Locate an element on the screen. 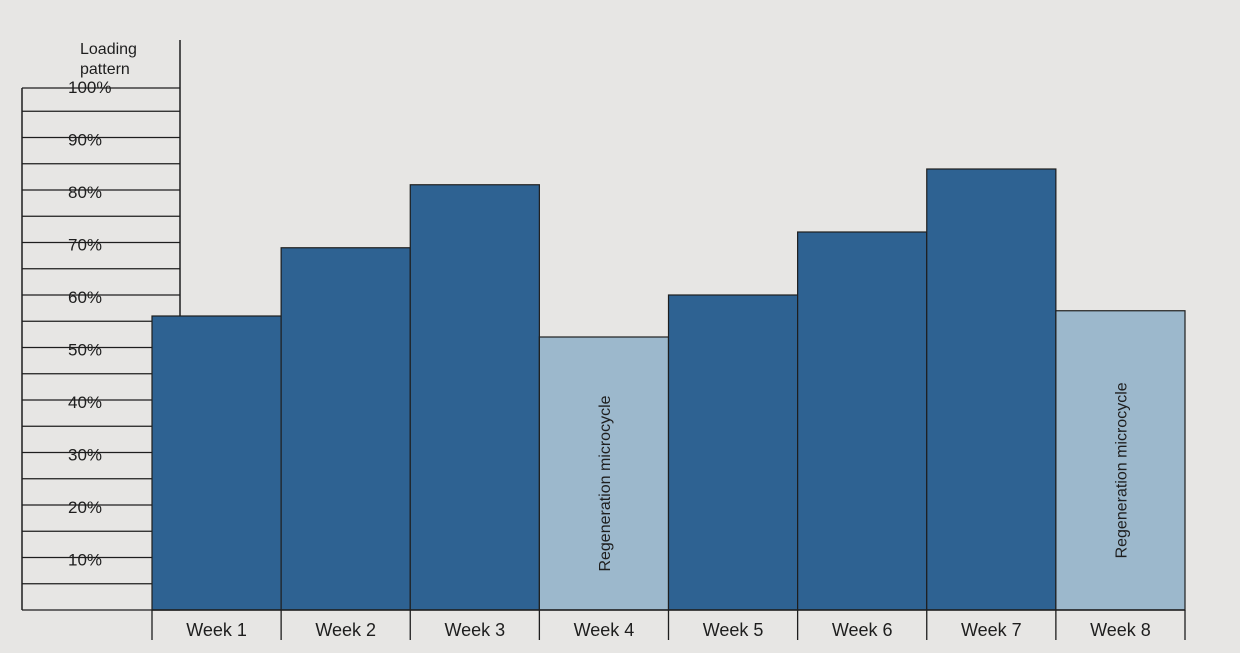  week-label: Week 5 is located at coordinates (733, 630).